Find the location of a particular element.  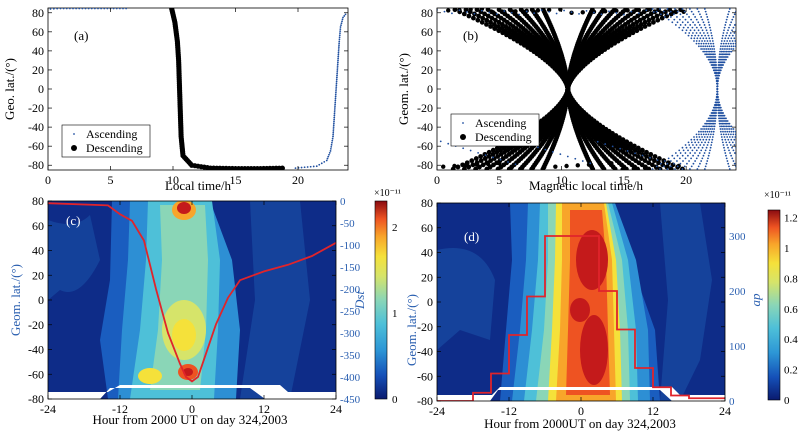

d-nodata is located at coordinates (581, 394).